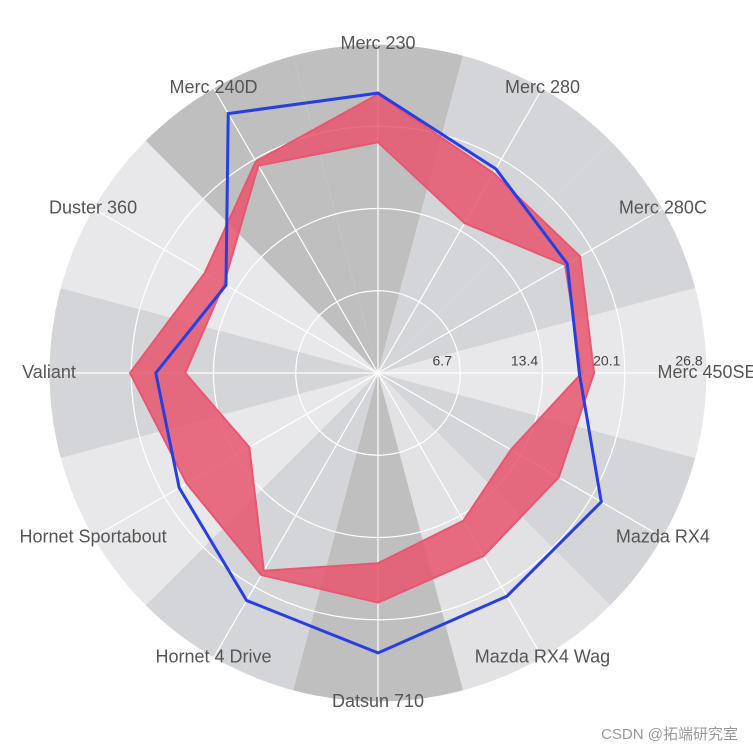 The width and height of the screenshot is (753, 753). Describe the element at coordinates (378, 701) in the screenshot. I see `category-label: Datsun 710` at that location.